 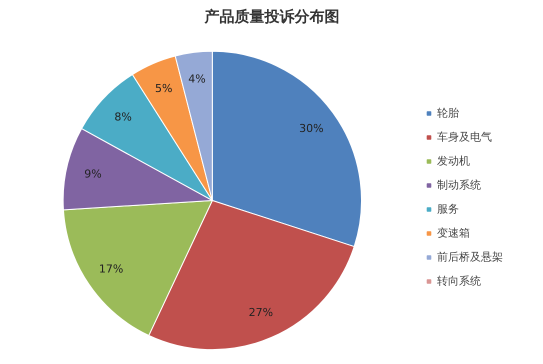 I want to click on legend-label: 发动机, so click(x=453, y=161).